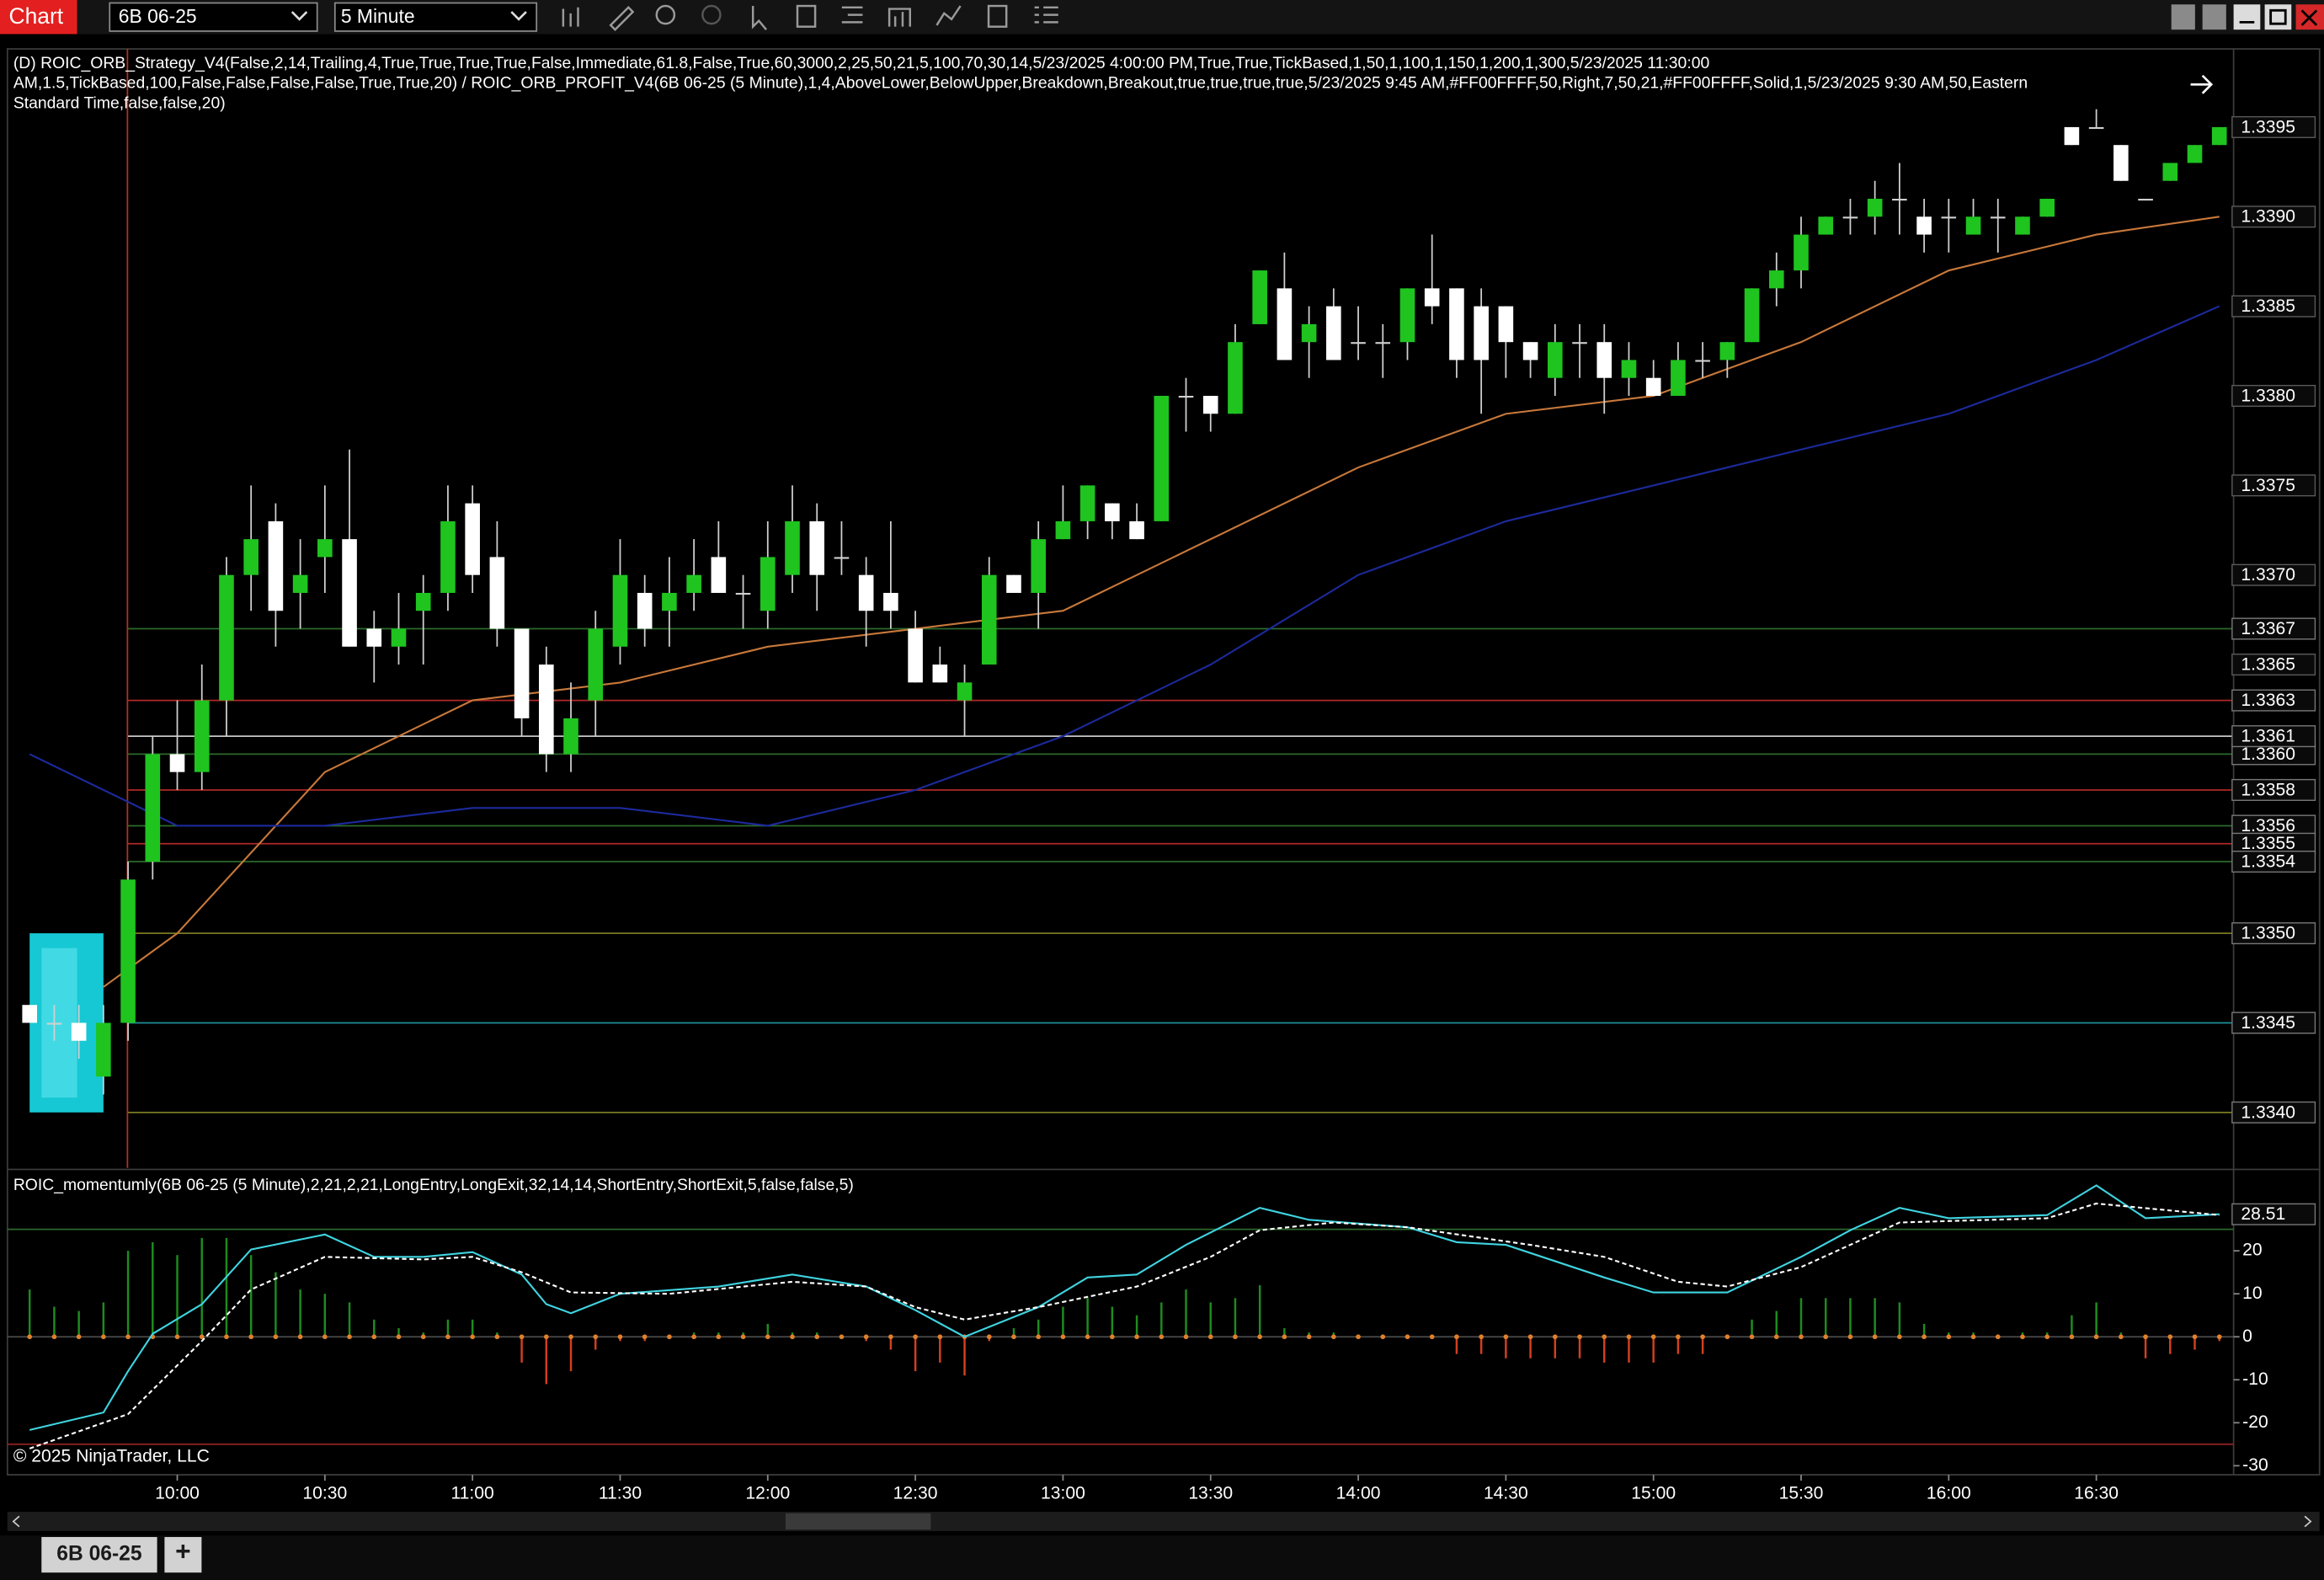 Image resolution: width=2324 pixels, height=1580 pixels. I want to click on price-tick-label: 1.3385, so click(2268, 306).